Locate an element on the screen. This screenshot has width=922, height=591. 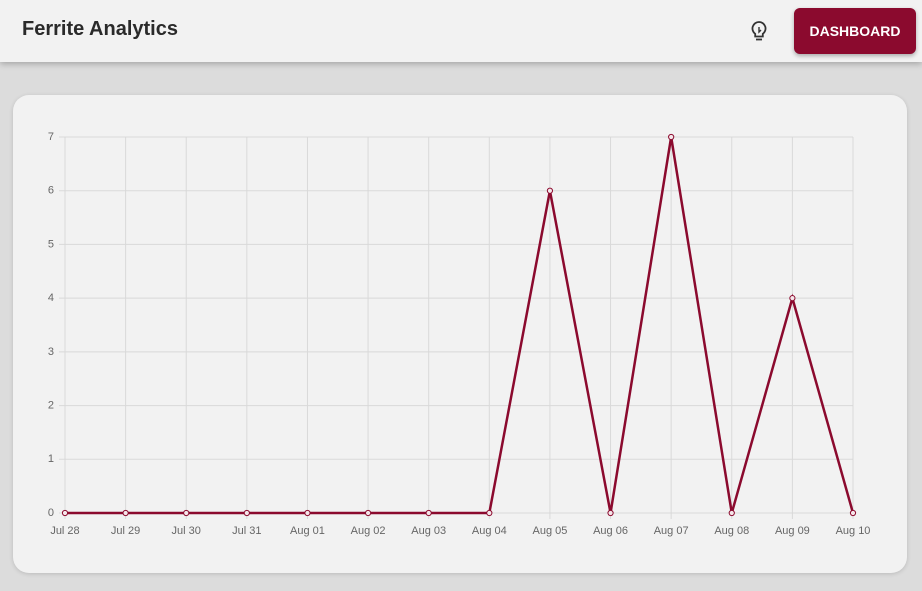
x-tick-label: Aug 05 is located at coordinates (549, 531).